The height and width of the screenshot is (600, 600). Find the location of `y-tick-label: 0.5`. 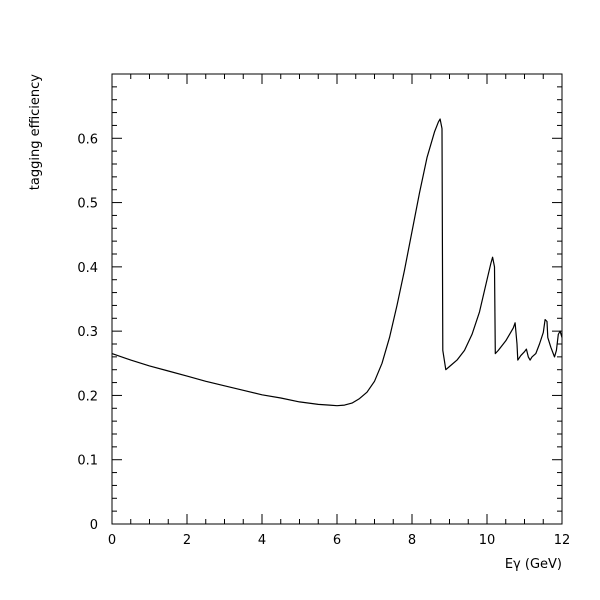

y-tick-label: 0.5 is located at coordinates (87, 204).